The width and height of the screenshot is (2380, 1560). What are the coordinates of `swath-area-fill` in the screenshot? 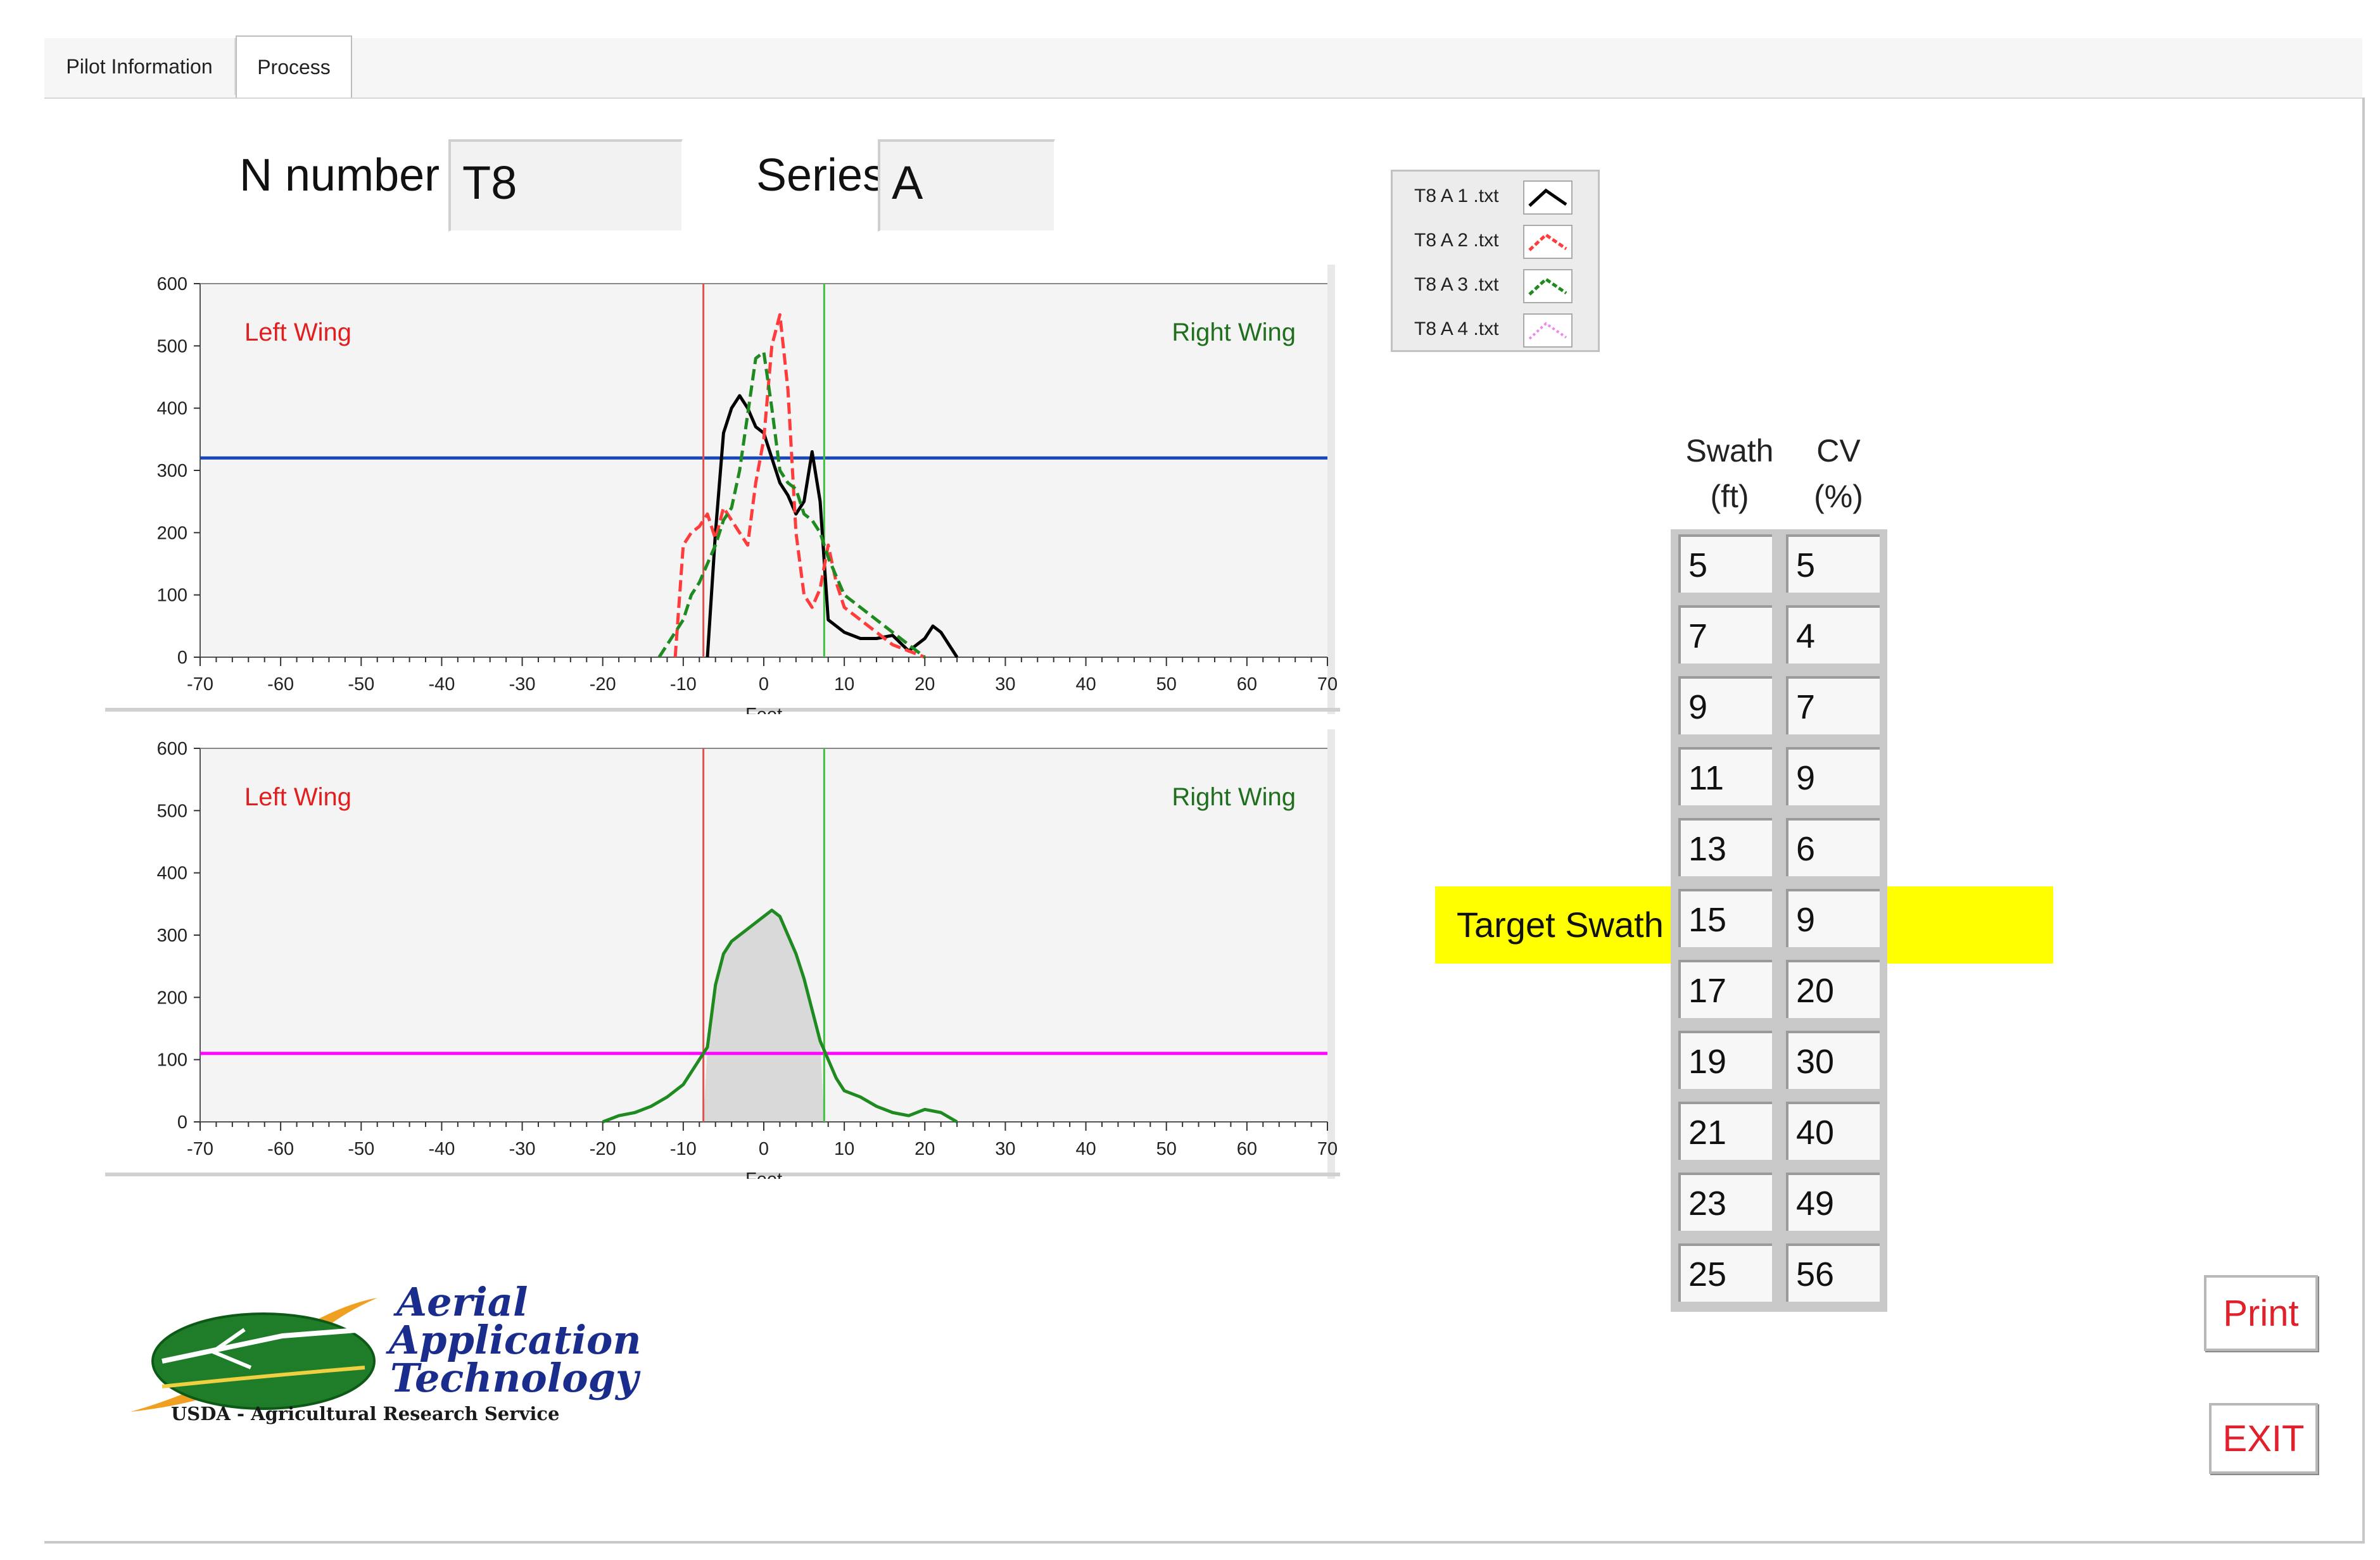 It's located at (764, 1016).